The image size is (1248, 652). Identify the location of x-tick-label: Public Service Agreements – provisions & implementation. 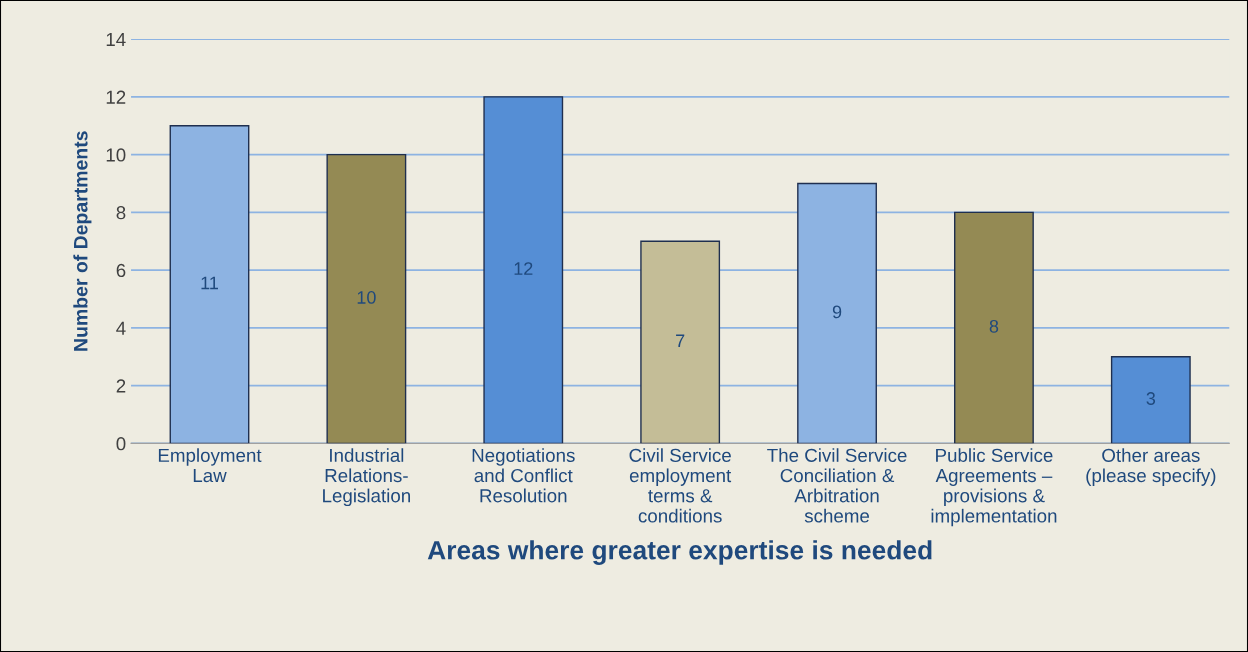
(994, 487).